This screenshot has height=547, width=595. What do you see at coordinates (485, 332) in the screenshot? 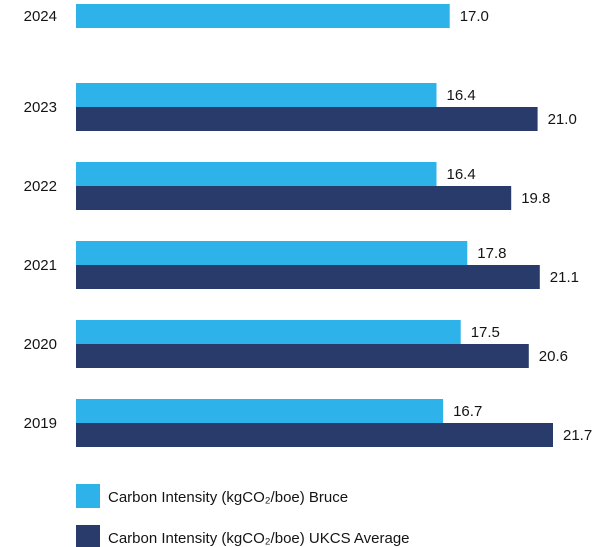
I see `data-label-bruce-2020: 17.5` at bounding box center [485, 332].